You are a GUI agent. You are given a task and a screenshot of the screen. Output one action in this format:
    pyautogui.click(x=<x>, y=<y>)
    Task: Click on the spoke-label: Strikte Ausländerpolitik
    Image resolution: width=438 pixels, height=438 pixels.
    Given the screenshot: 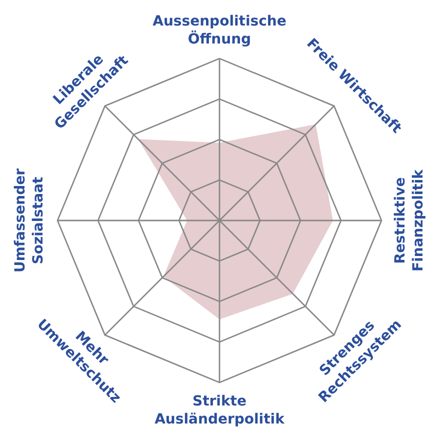 What is the action you would take?
    pyautogui.click(x=220, y=410)
    